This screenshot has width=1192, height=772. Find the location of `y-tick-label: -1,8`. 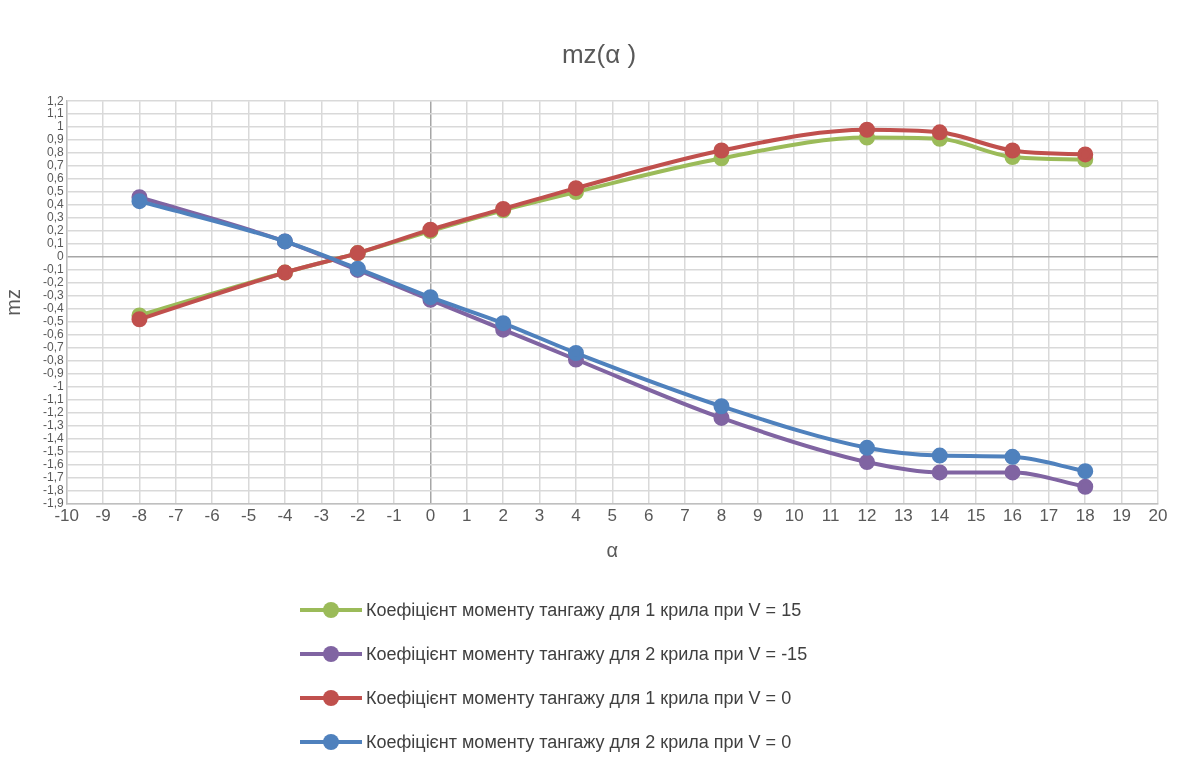

y-tick-label: -1,8 is located at coordinates (53, 489).